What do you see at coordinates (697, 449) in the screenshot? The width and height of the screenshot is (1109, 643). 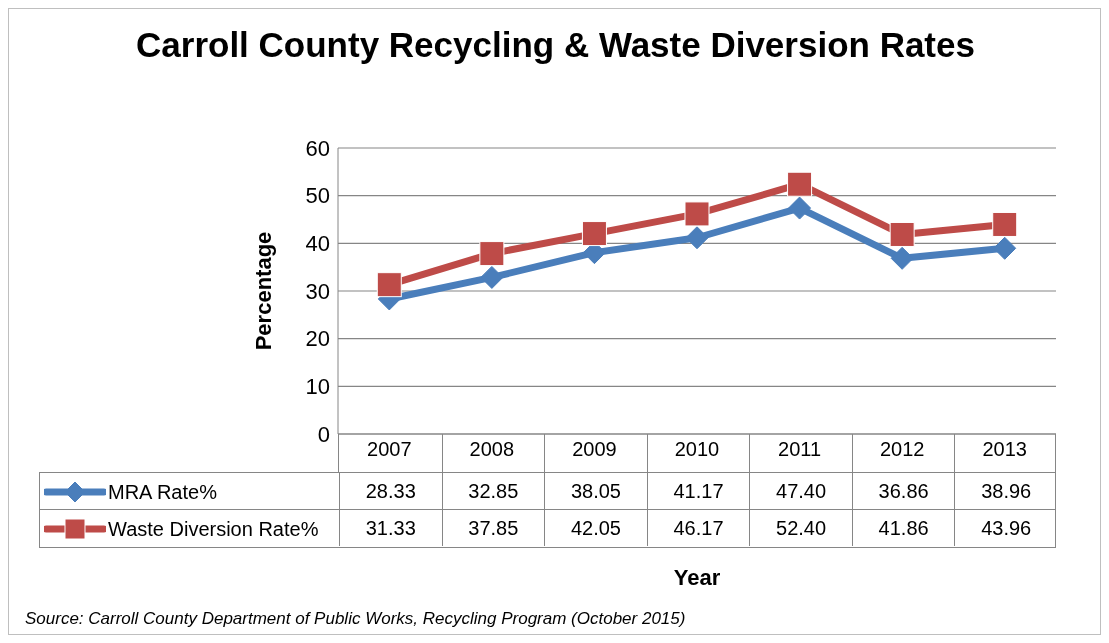 I see `x-tick-label: 2010` at bounding box center [697, 449].